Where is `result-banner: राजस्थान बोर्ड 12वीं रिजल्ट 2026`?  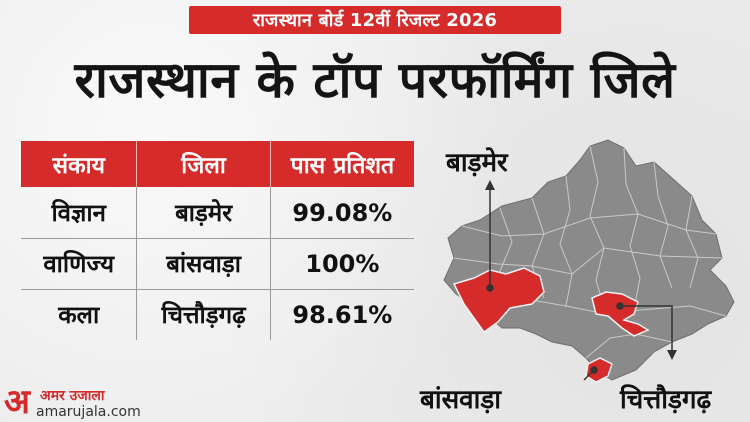
result-banner: राजस्थान बोर्ड 12वीं रिजल्ट 2026 is located at coordinates (375, 20).